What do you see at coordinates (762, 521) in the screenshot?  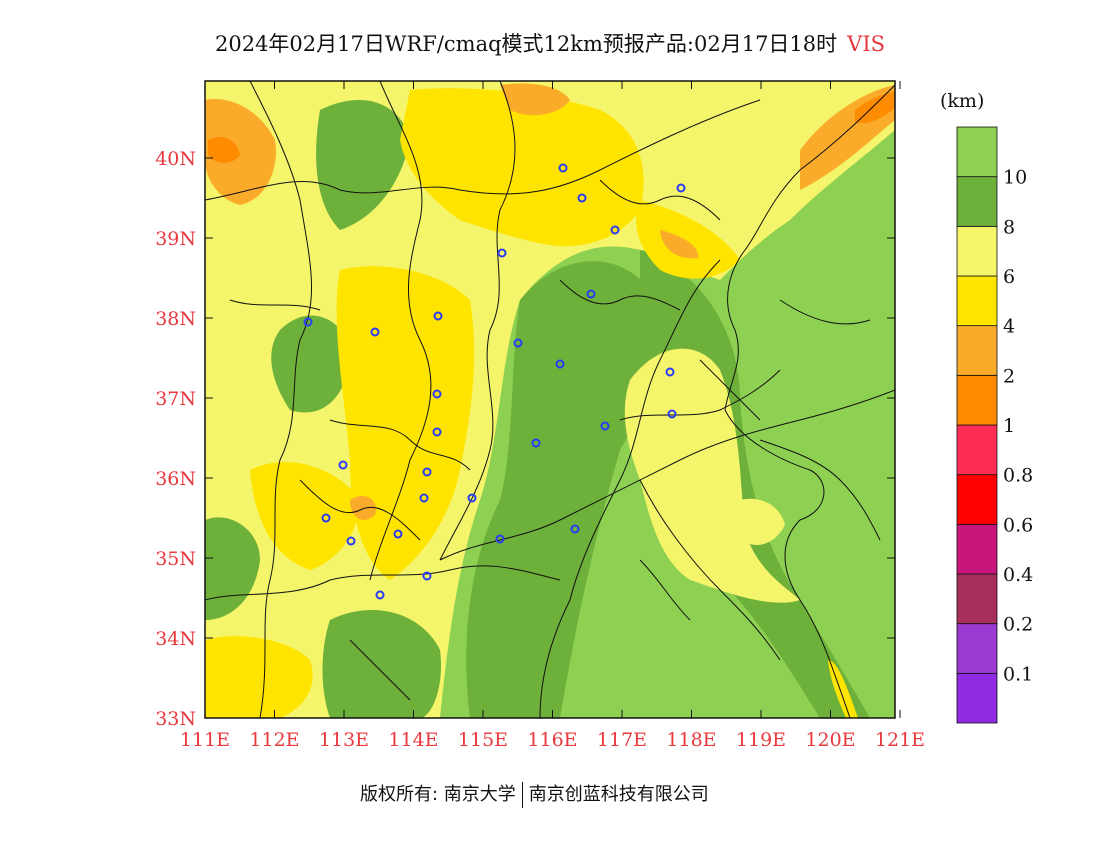 I see `field-6to8-coast` at bounding box center [762, 521].